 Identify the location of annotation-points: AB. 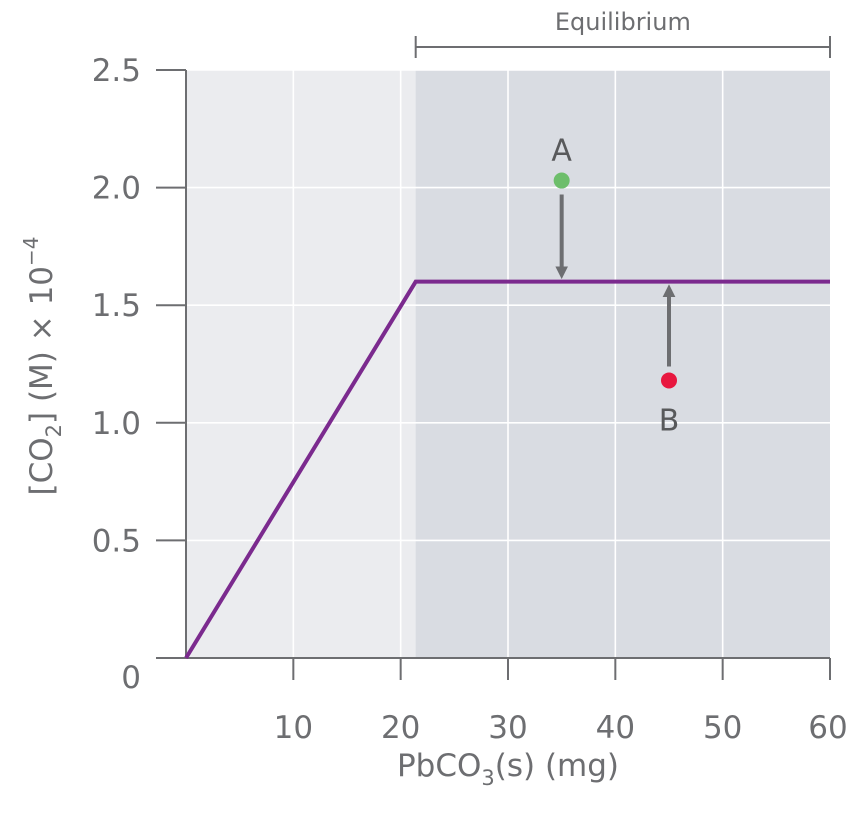
(615, 286).